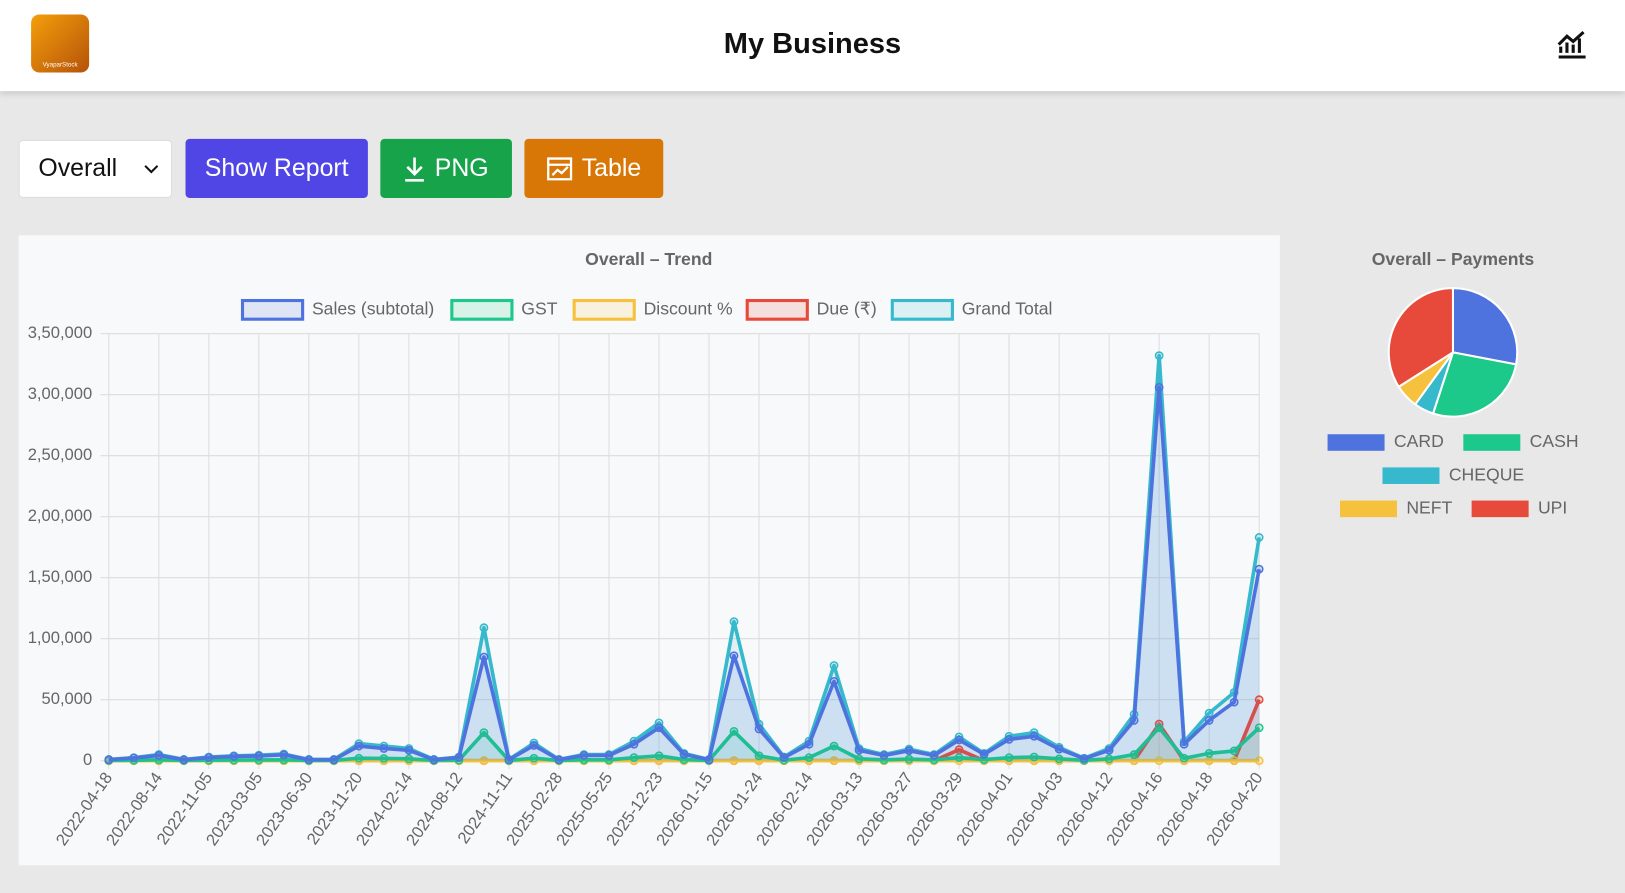 The height and width of the screenshot is (893, 1625). Describe the element at coordinates (1572, 44) in the screenshot. I see `chart-icon` at that location.